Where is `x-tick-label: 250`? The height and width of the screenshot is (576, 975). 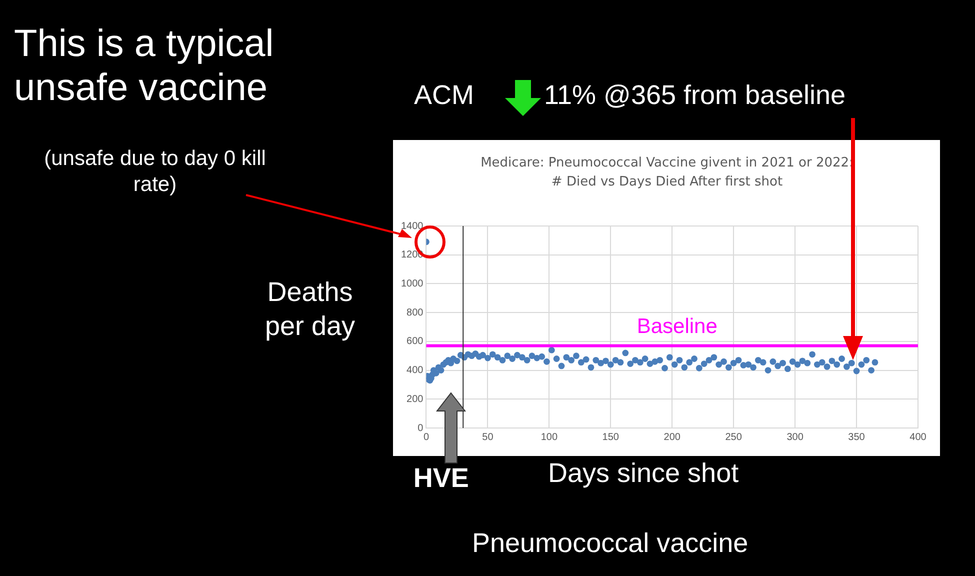
x-tick-label: 250 is located at coordinates (733, 437).